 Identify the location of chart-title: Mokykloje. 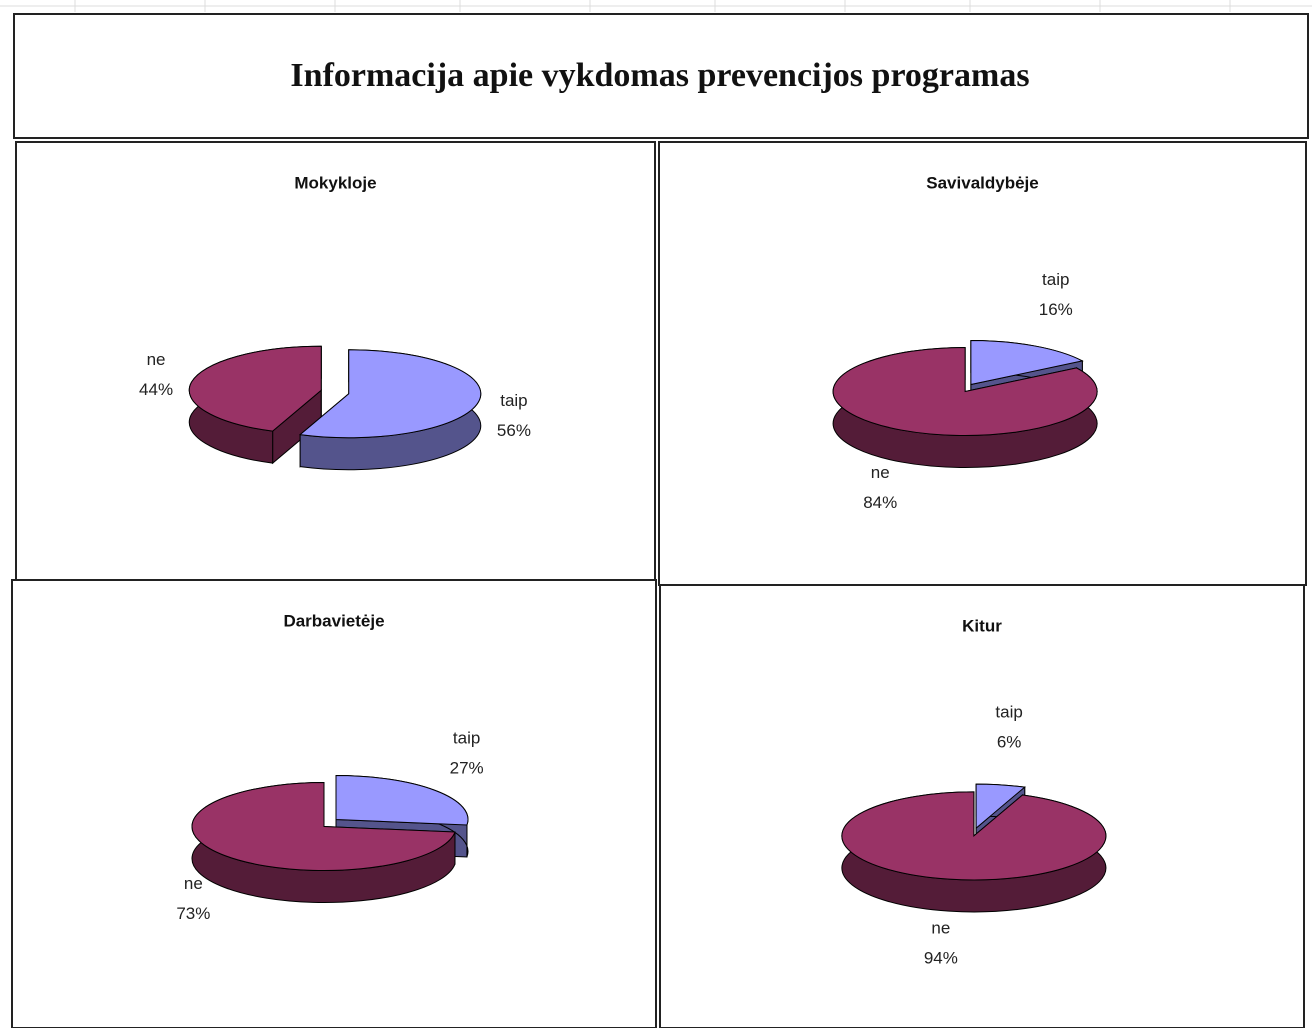
(335, 182).